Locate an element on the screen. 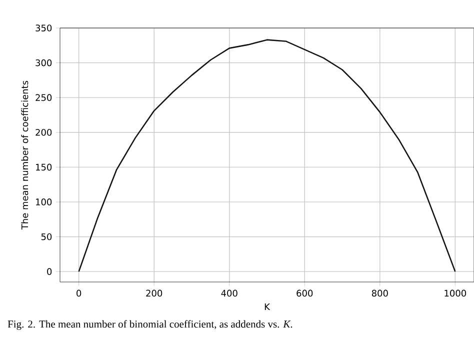 The image size is (474, 337). y-tick-label: 300 is located at coordinates (44, 62).